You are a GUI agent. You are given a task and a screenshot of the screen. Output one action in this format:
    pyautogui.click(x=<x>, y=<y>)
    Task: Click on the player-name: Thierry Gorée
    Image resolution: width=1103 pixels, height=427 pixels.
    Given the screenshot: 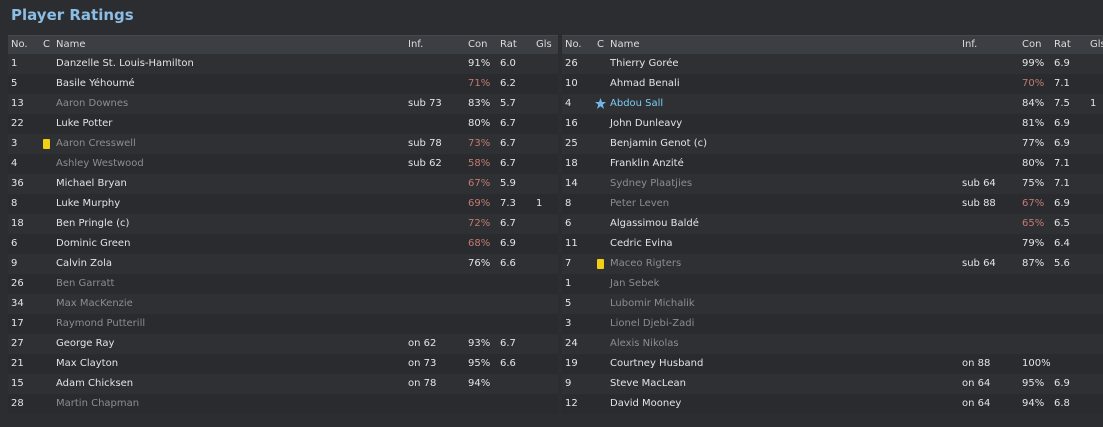 What is the action you would take?
    pyautogui.click(x=644, y=63)
    